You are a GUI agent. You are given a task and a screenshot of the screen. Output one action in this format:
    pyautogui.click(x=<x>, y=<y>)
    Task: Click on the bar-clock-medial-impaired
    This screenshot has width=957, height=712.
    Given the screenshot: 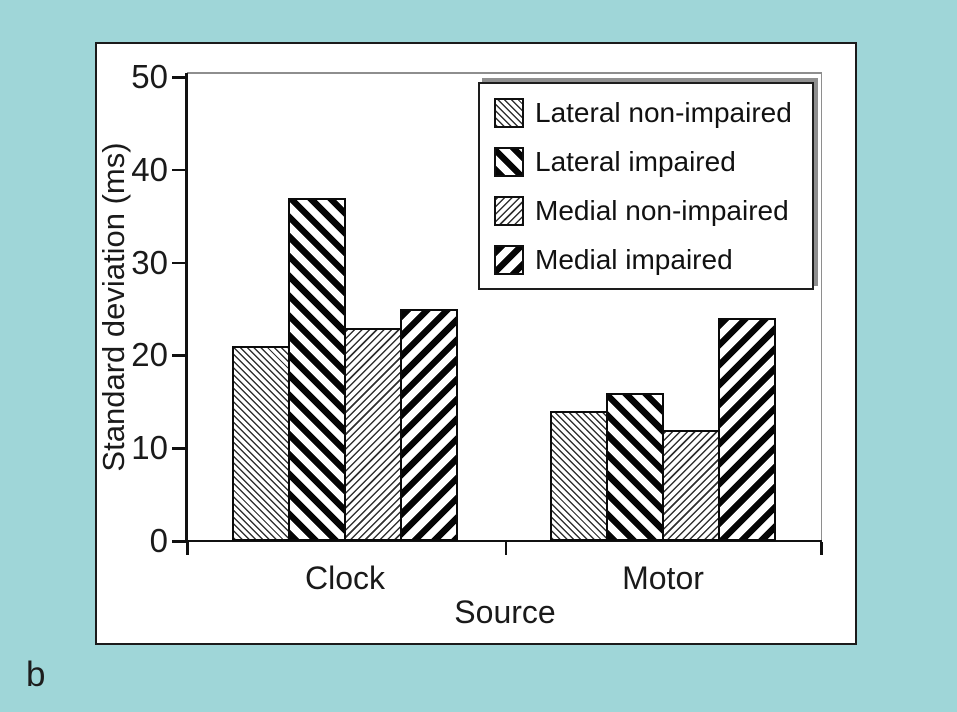 What is the action you would take?
    pyautogui.click(x=429, y=425)
    